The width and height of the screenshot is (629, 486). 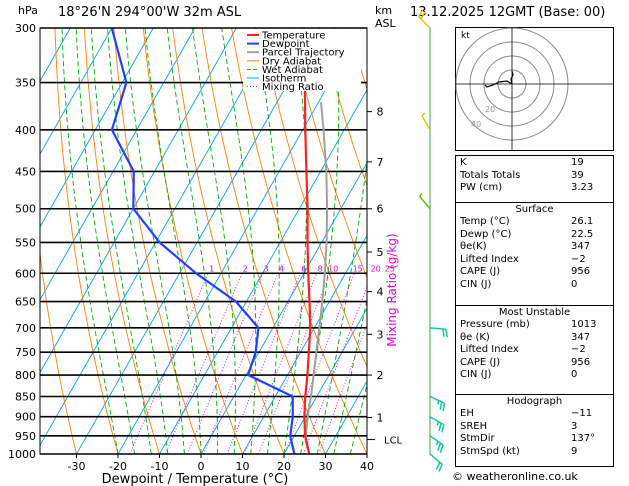 I want to click on pressure-tick-label: 800, so click(x=25, y=375).